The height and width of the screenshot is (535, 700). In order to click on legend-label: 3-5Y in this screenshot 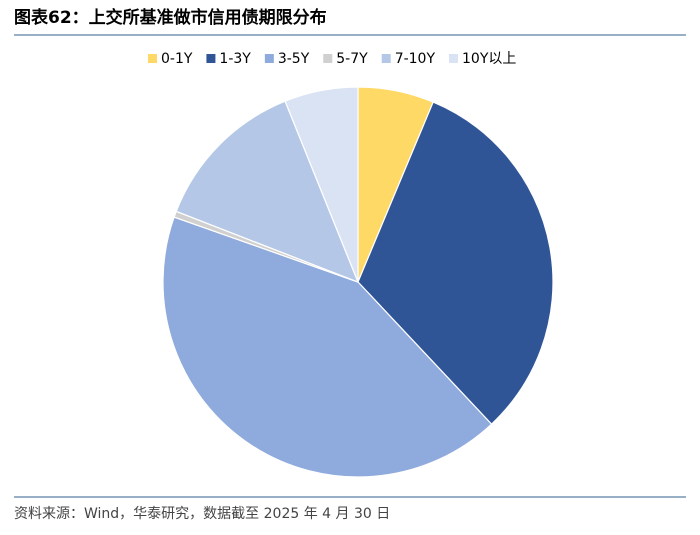, I will do `click(294, 59)`.